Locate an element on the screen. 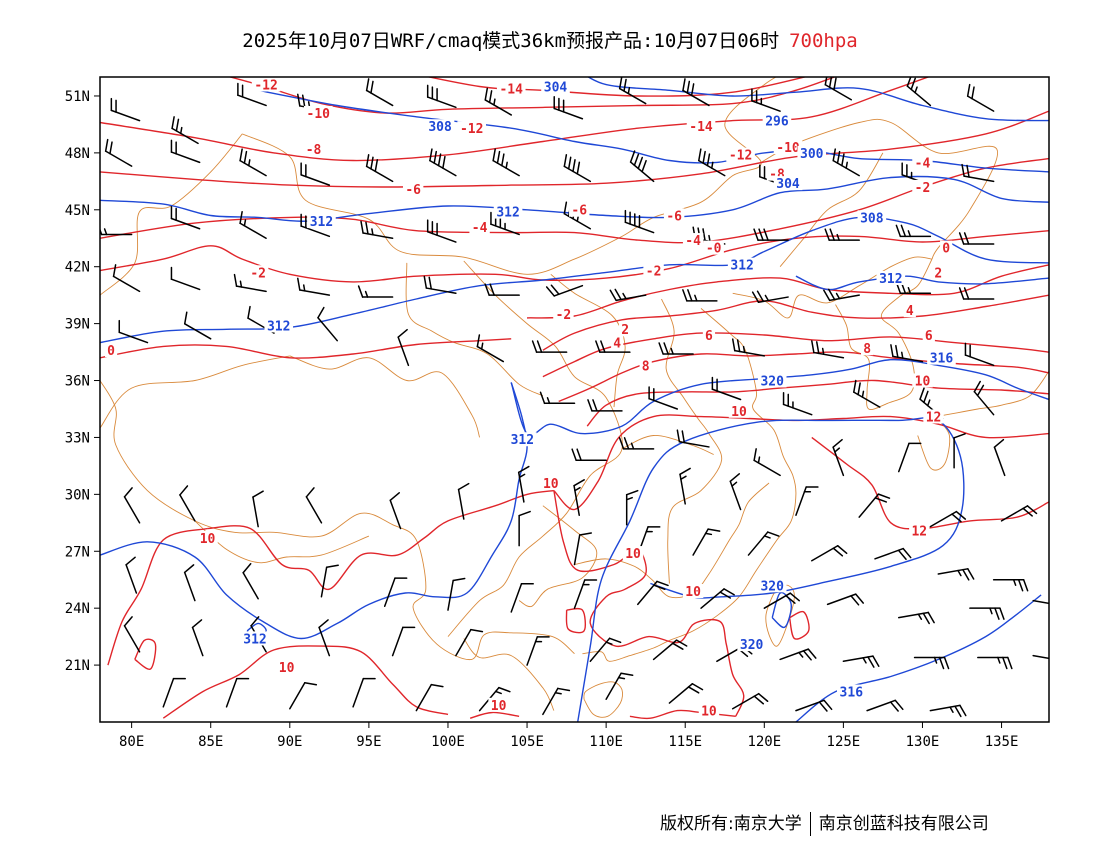 The height and width of the screenshot is (850, 1100). height-label: 316 is located at coordinates (852, 693).